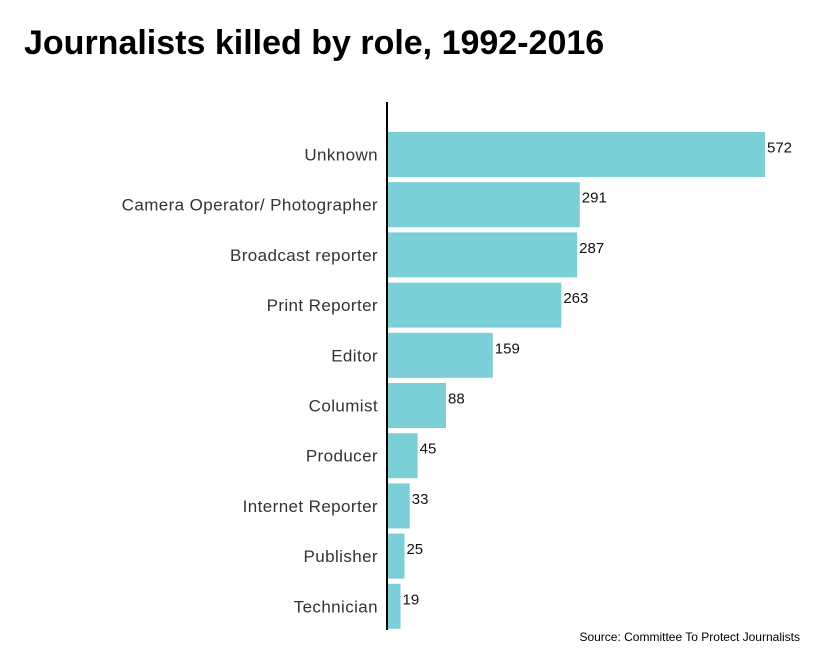  What do you see at coordinates (417, 405) in the screenshot?
I see `bar-columist` at bounding box center [417, 405].